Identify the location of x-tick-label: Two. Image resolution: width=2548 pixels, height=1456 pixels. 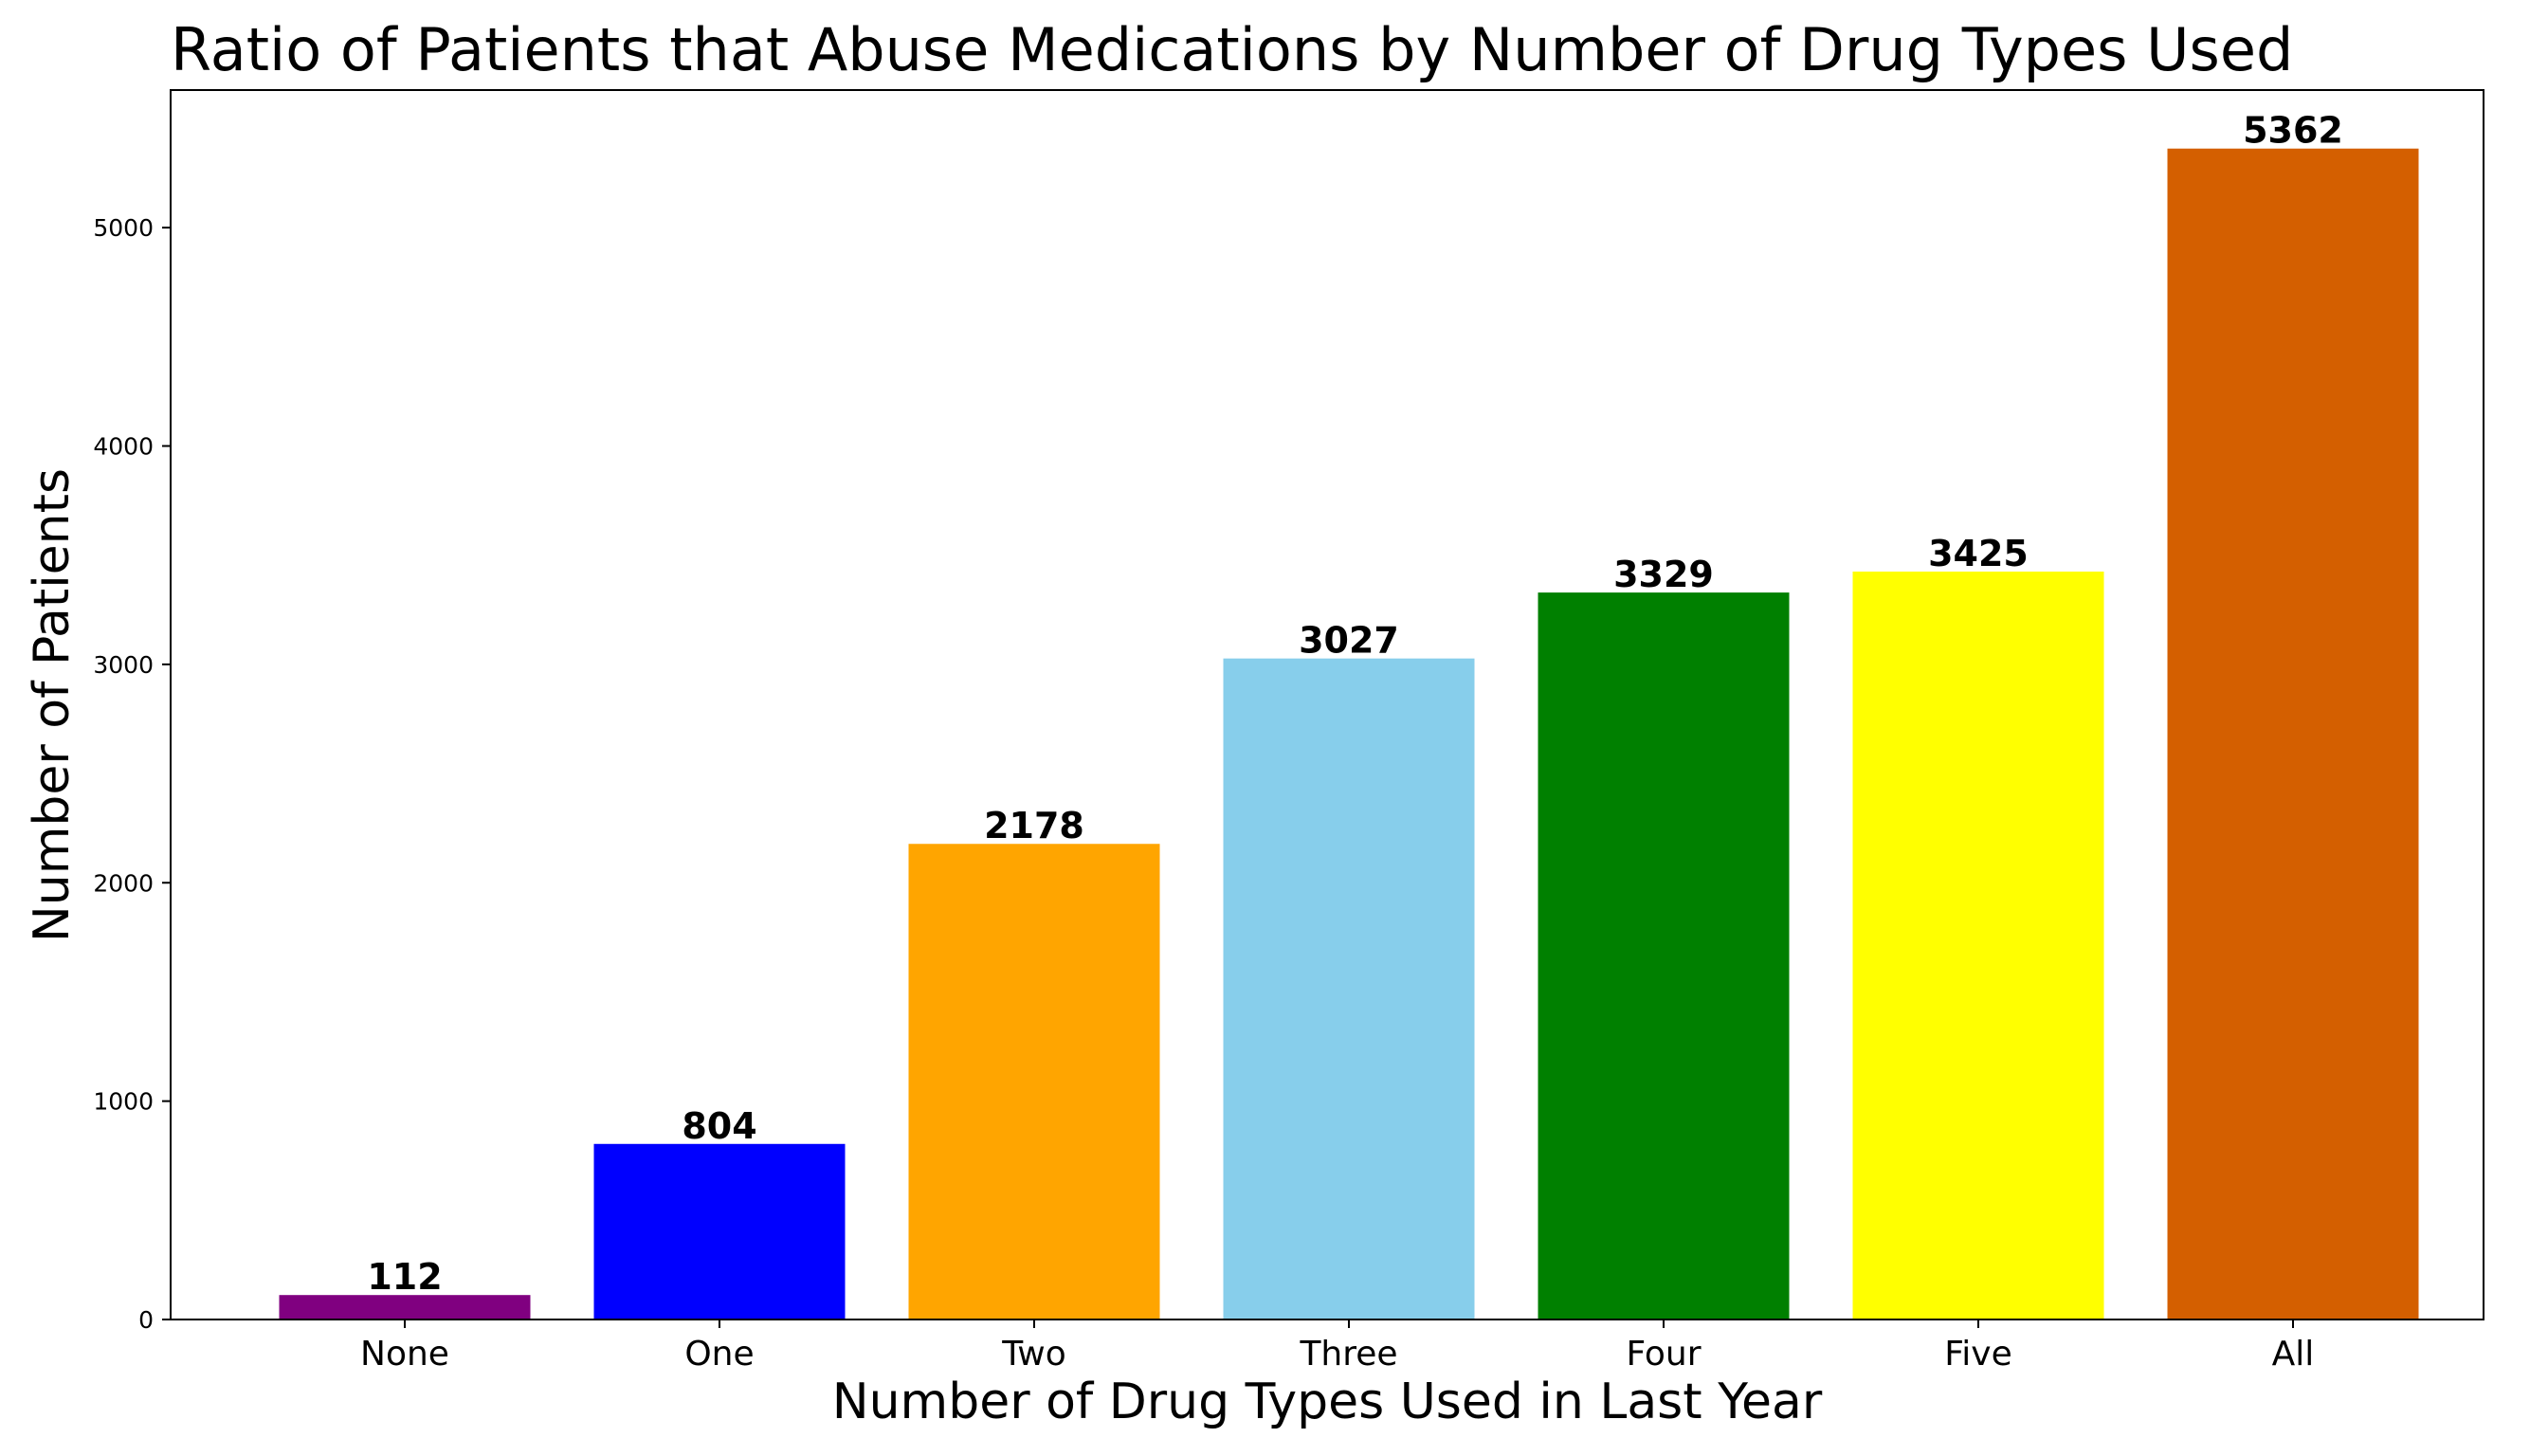
(1033, 1354).